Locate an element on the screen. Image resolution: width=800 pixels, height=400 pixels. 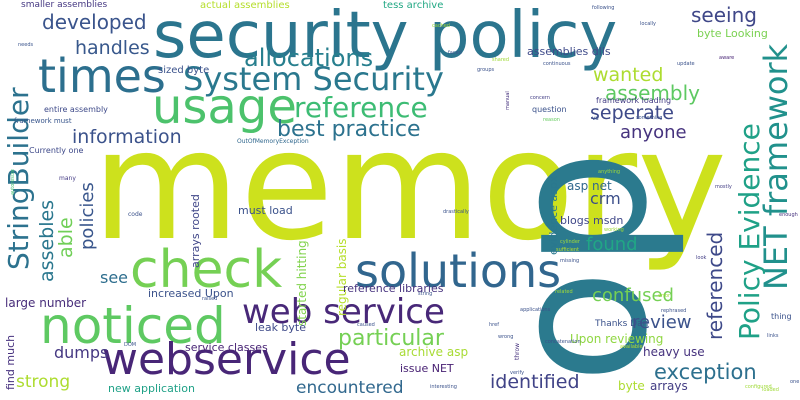
cloud-word: best practice is located at coordinates (349, 129).